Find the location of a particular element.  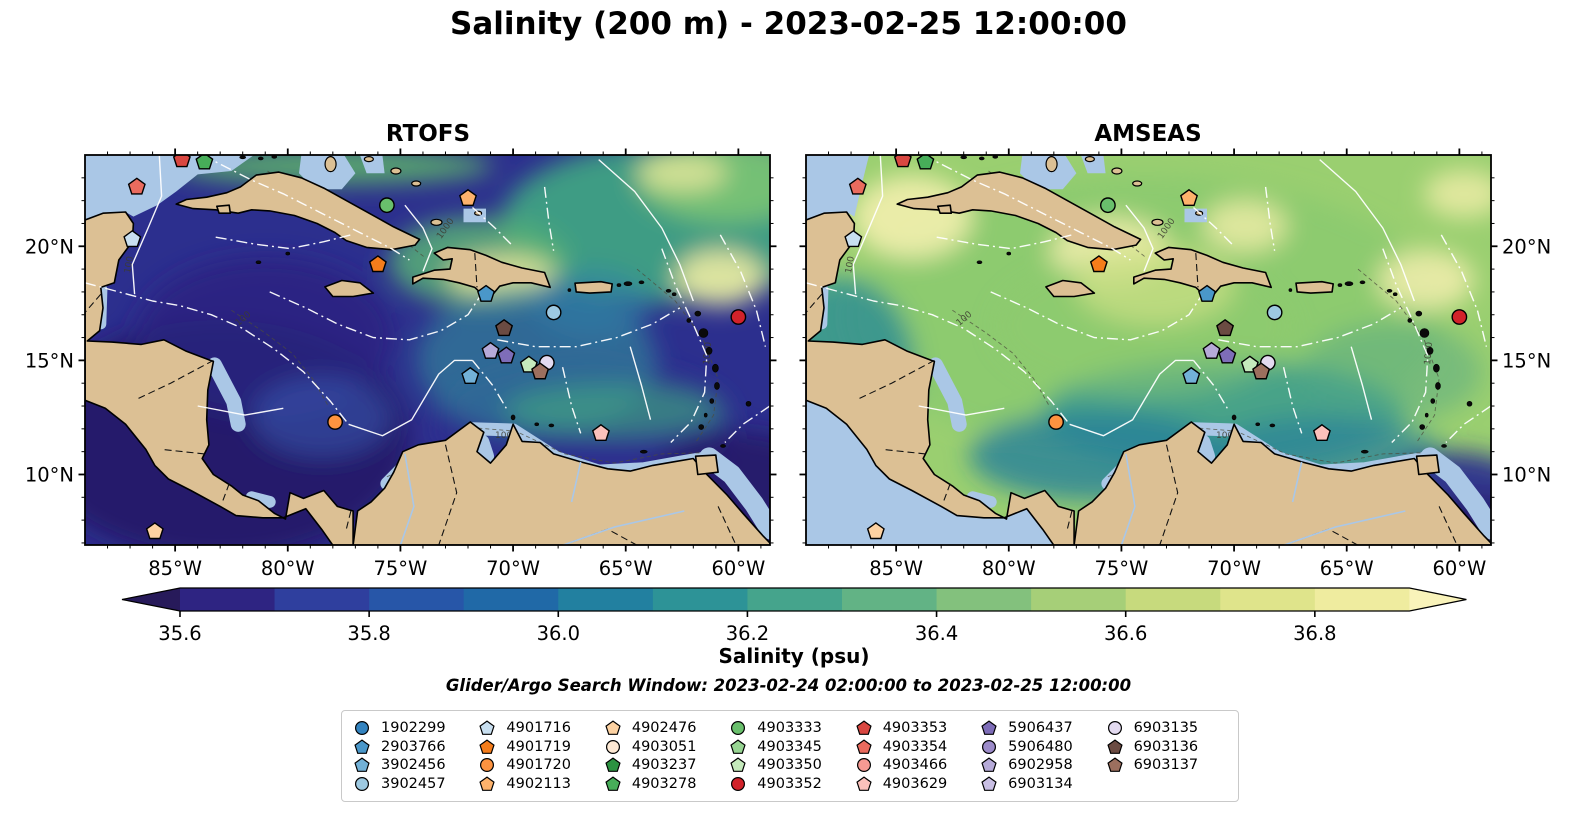

legend-label: 4903353 is located at coordinates (915, 728).